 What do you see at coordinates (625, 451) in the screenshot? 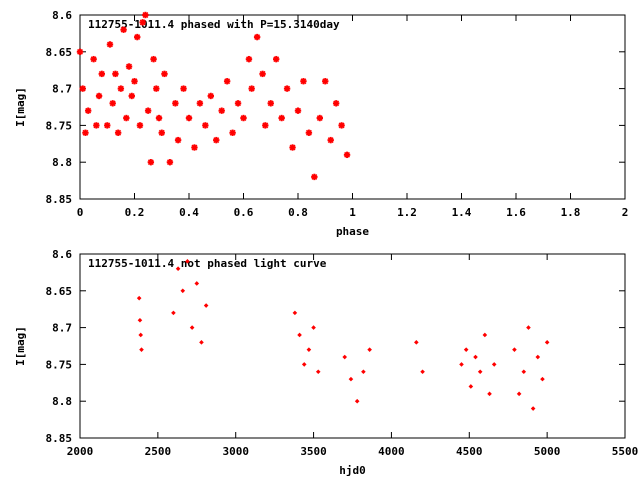
I see `x-tick-label: 5500` at bounding box center [625, 451].